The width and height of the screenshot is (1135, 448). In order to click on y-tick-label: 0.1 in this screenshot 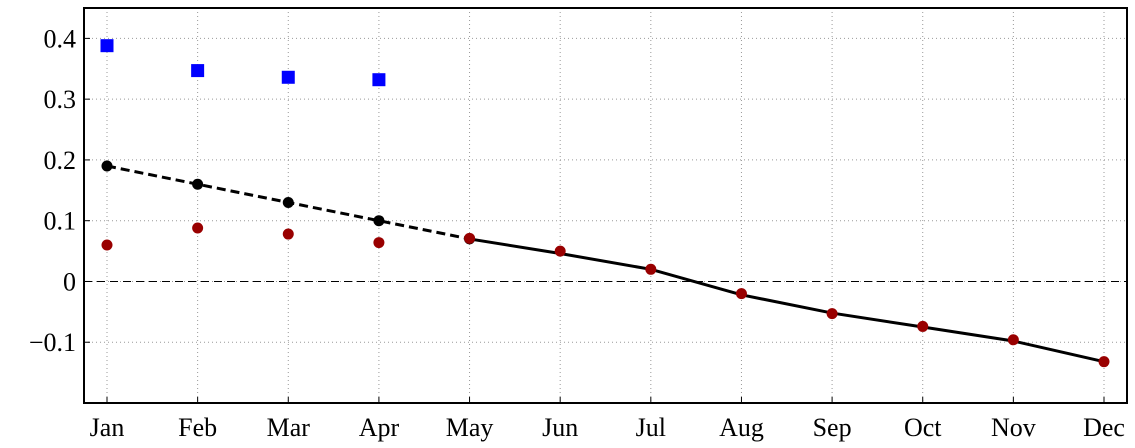, I will do `click(60, 221)`.